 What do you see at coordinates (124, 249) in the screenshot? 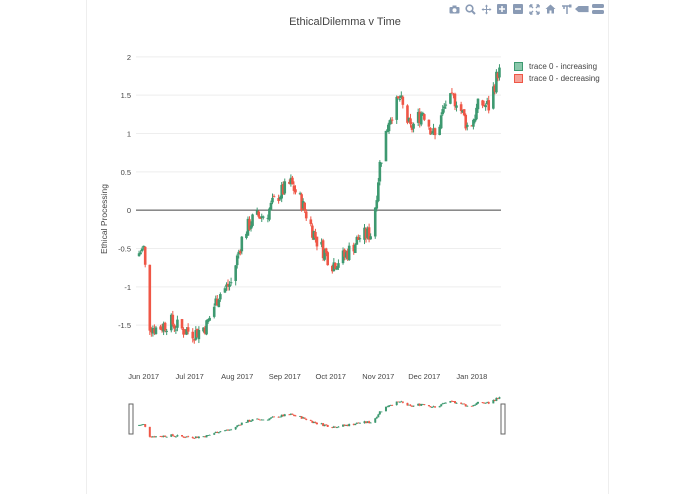
I see `y-tick-label: -0.5` at bounding box center [124, 249].